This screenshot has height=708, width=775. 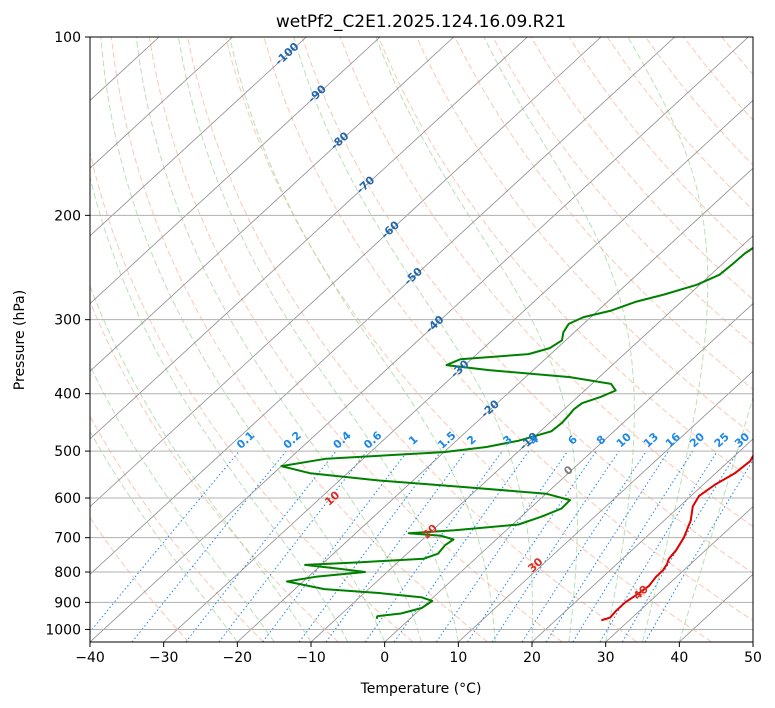 I want to click on x-tick-label: 50, so click(x=753, y=658).